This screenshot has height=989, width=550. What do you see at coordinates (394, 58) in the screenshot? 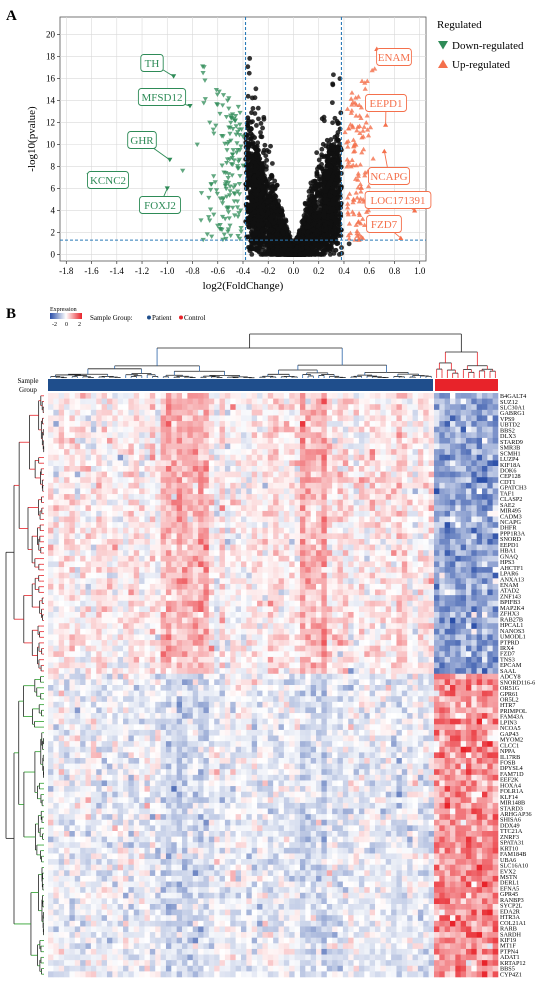
I see `gene-label-text: ENAM` at bounding box center [394, 58].